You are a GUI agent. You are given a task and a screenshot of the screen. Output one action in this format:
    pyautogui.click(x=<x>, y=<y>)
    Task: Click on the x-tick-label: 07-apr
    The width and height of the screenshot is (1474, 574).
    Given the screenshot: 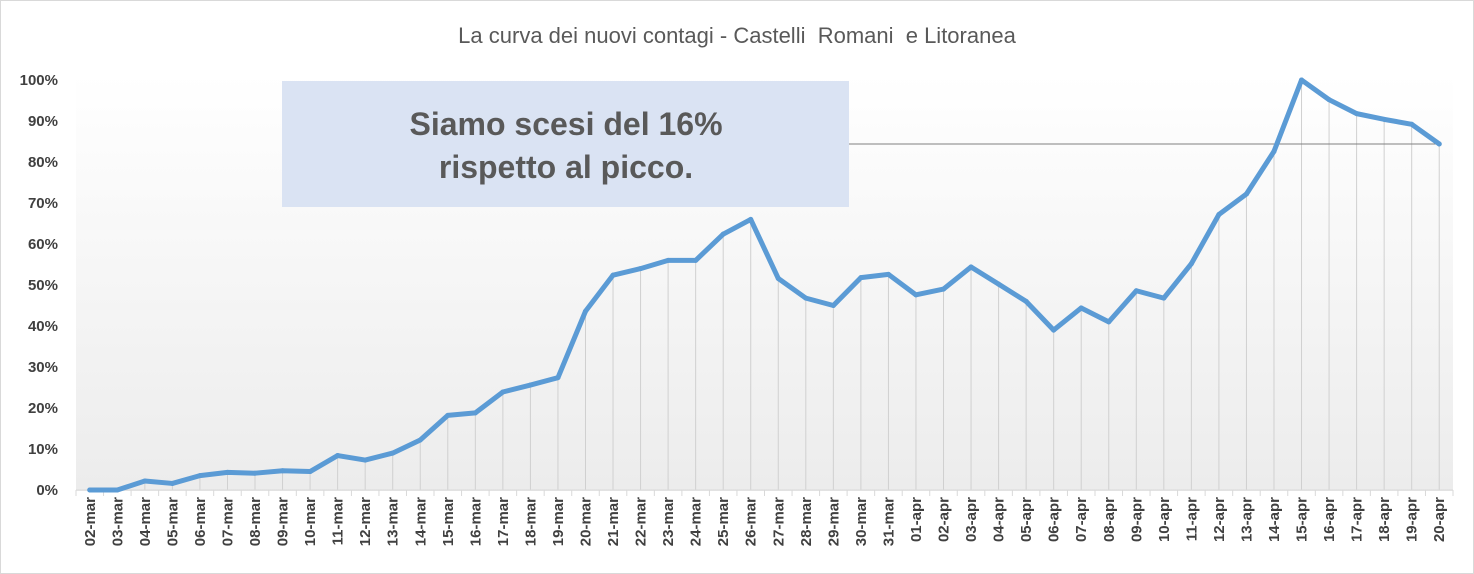 What is the action you would take?
    pyautogui.click(x=1081, y=519)
    